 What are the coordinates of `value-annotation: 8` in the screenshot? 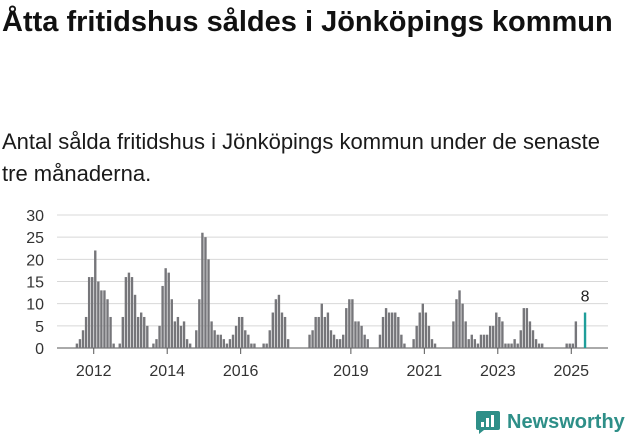 It's located at (585, 297).